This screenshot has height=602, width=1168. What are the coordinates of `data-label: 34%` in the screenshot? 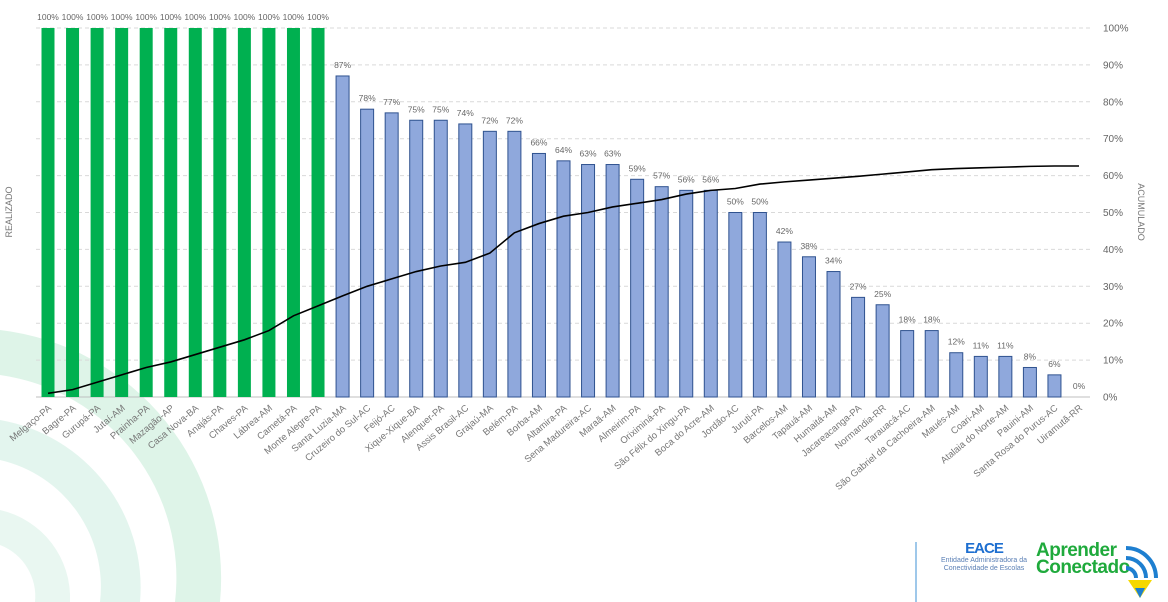 It's located at (833, 261).